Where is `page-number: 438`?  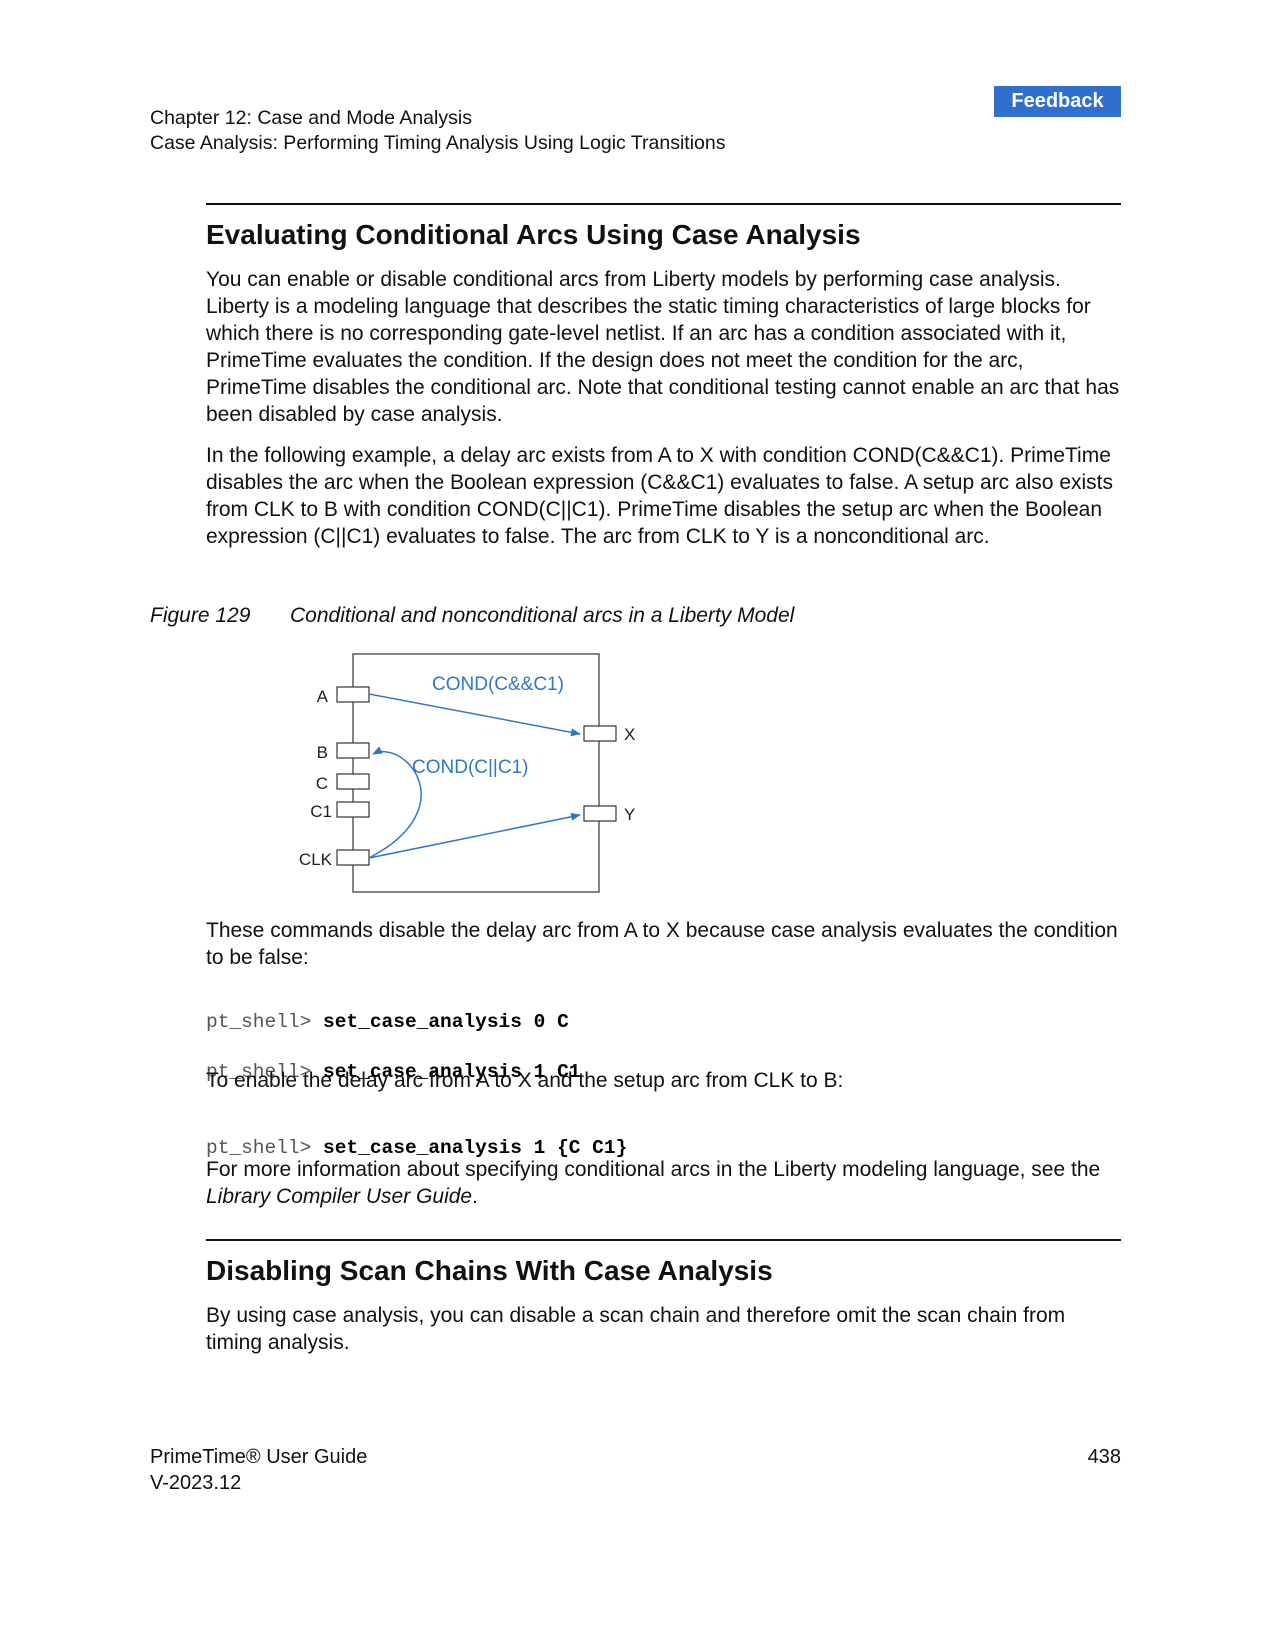
page-number: 438 is located at coordinates (1104, 1457).